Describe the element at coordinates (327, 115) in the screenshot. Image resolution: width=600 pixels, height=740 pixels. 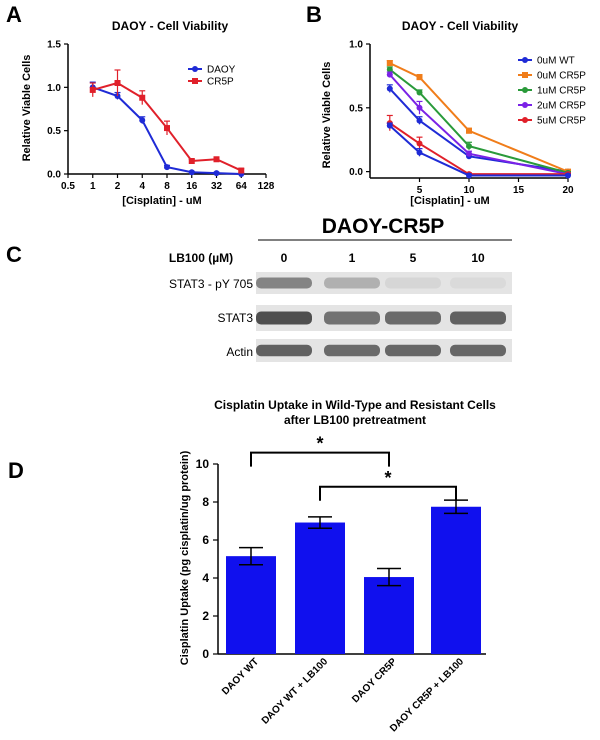
I see `chart-b-ylabel: Relative Viable Cells` at that location.